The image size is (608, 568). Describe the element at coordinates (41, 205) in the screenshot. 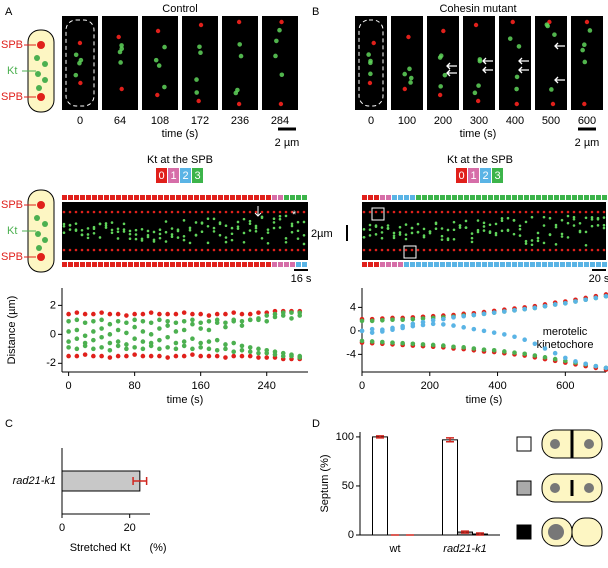

I see `spb-dot` at that location.